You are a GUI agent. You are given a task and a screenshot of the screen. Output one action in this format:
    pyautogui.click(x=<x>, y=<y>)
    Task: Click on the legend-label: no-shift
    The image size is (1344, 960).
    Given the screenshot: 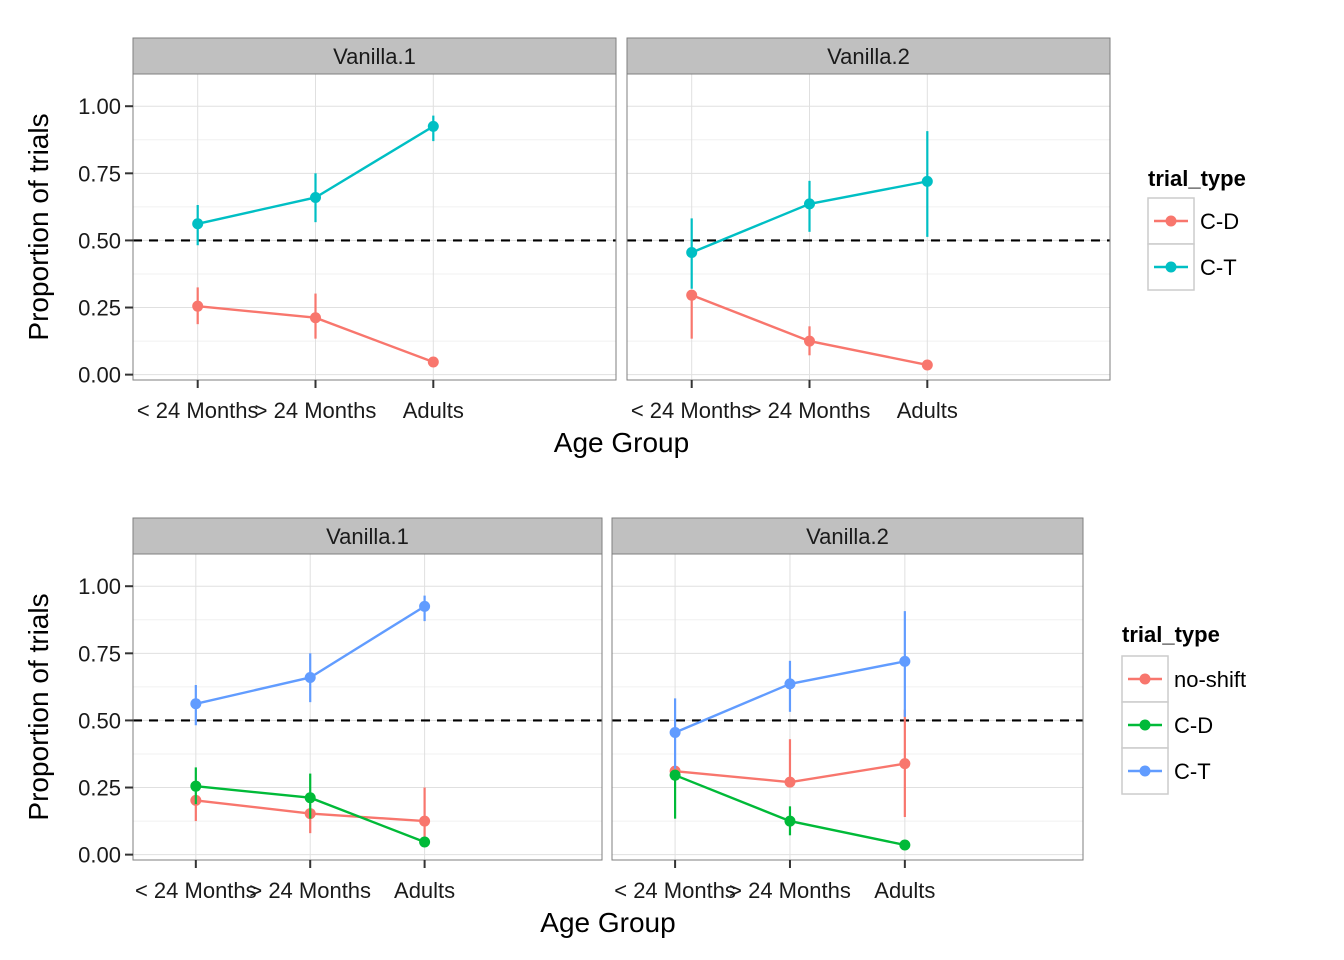 What is the action you would take?
    pyautogui.click(x=1210, y=679)
    